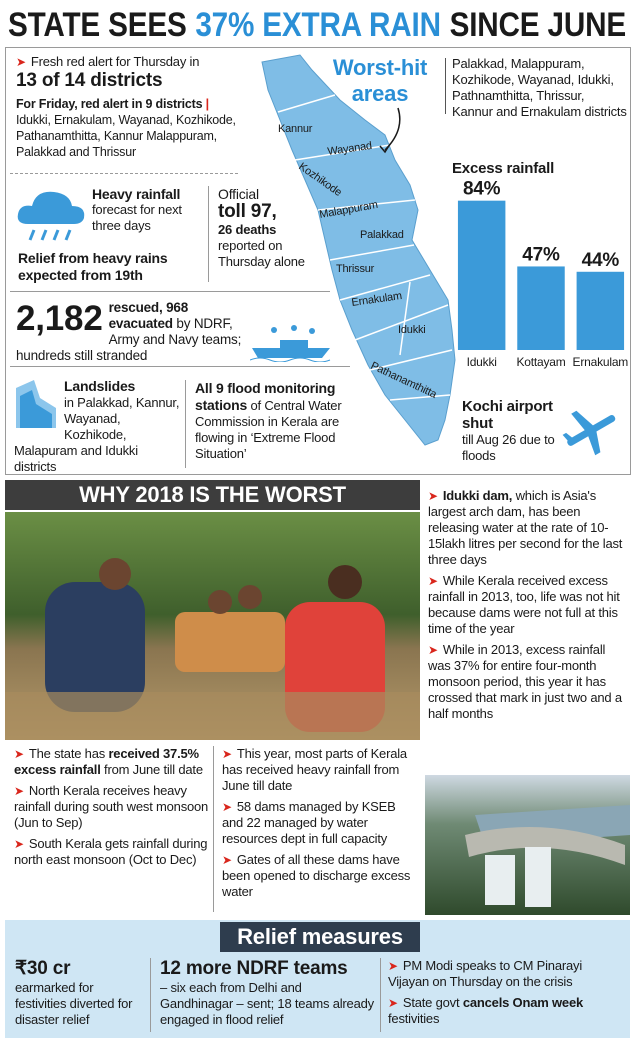  Describe the element at coordinates (67, 753) in the screenshot. I see `text: The state has` at that location.